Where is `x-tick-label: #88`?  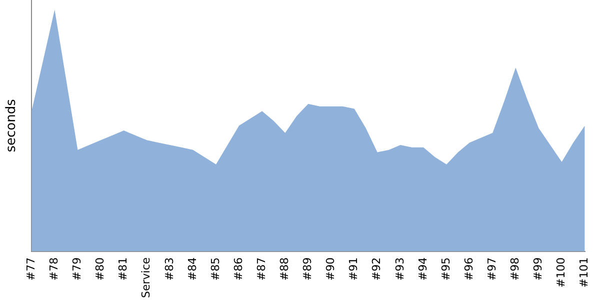 x-tick-label: #88 is located at coordinates (285, 269).